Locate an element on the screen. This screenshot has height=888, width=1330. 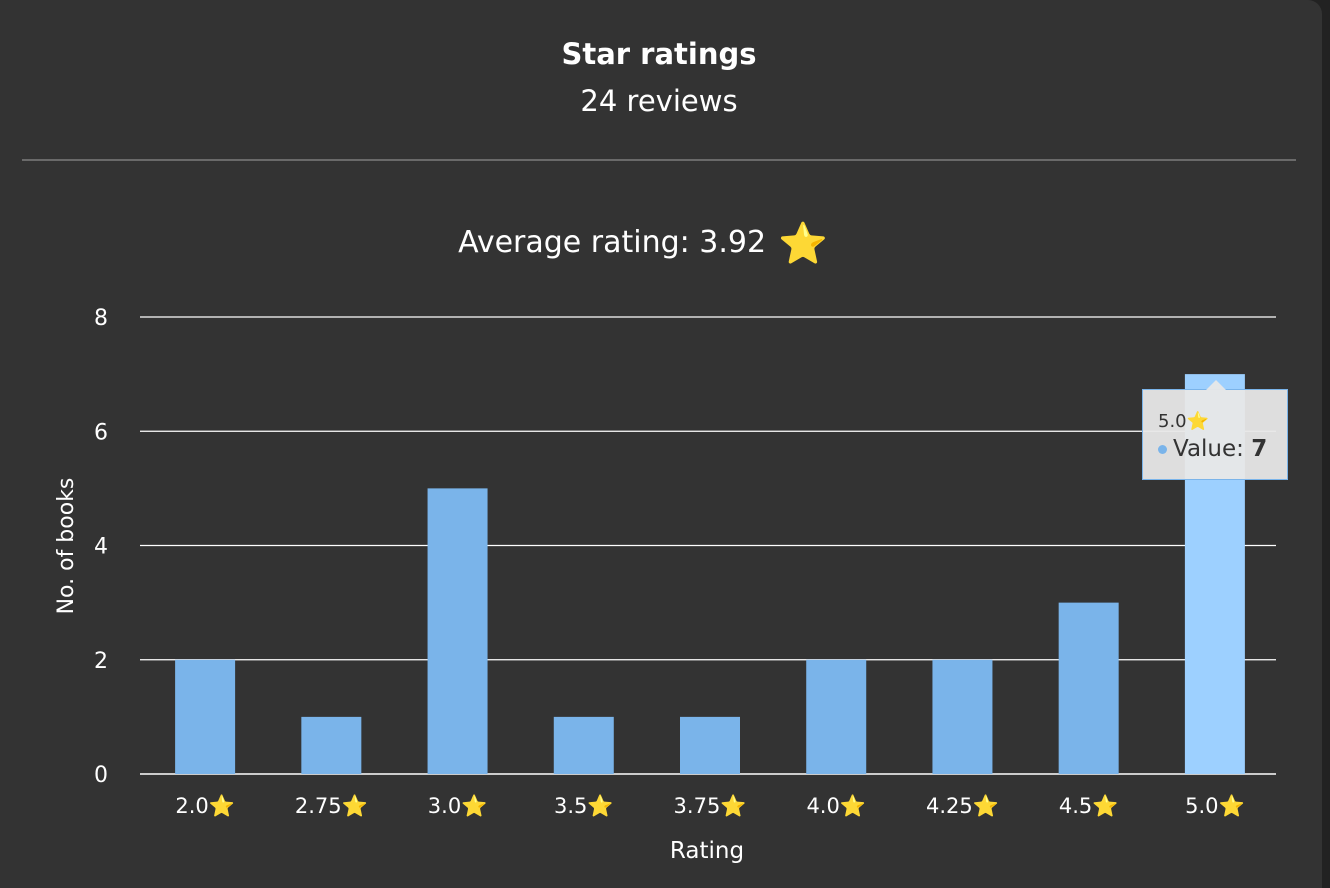
y-tick-labels: 0 2 4 6 8 is located at coordinates (101, 547).